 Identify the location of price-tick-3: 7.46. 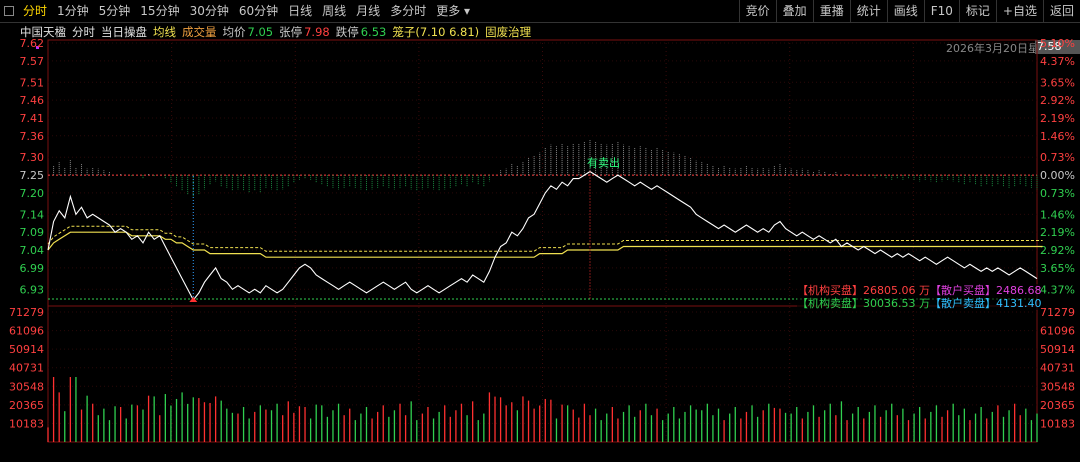
(32, 100).